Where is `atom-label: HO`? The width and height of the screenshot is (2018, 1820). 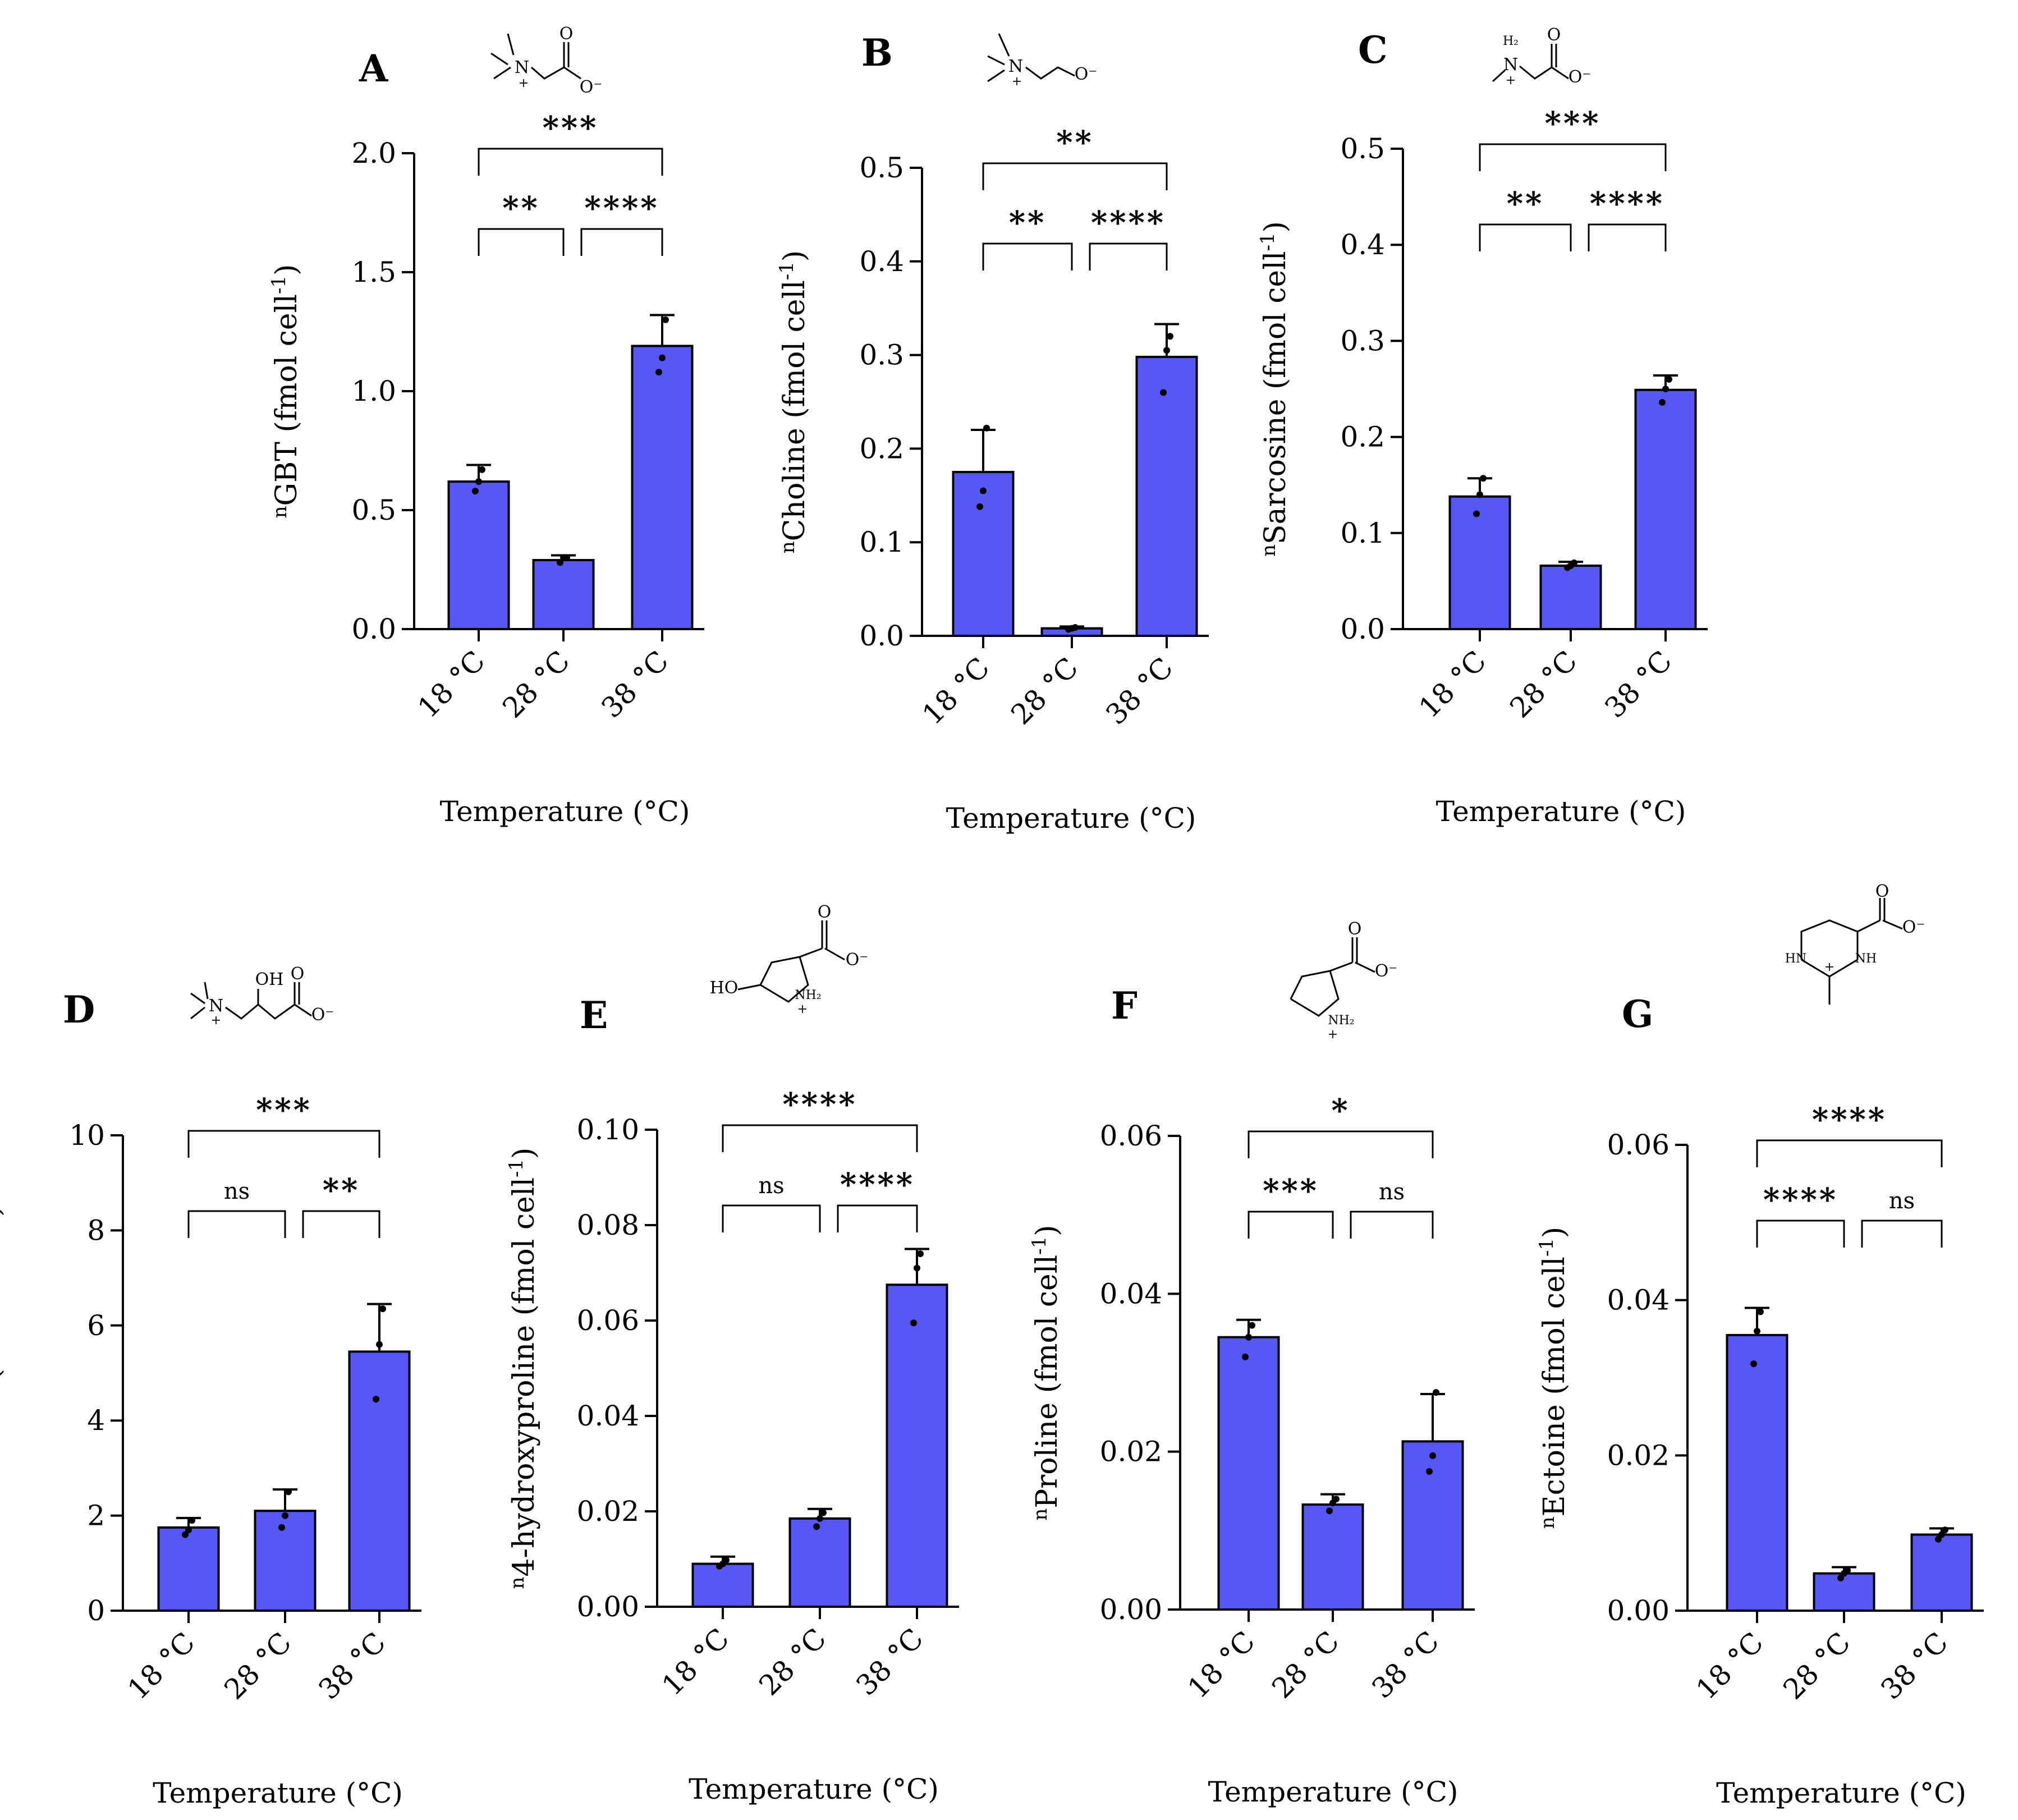
atom-label: HO is located at coordinates (724, 988).